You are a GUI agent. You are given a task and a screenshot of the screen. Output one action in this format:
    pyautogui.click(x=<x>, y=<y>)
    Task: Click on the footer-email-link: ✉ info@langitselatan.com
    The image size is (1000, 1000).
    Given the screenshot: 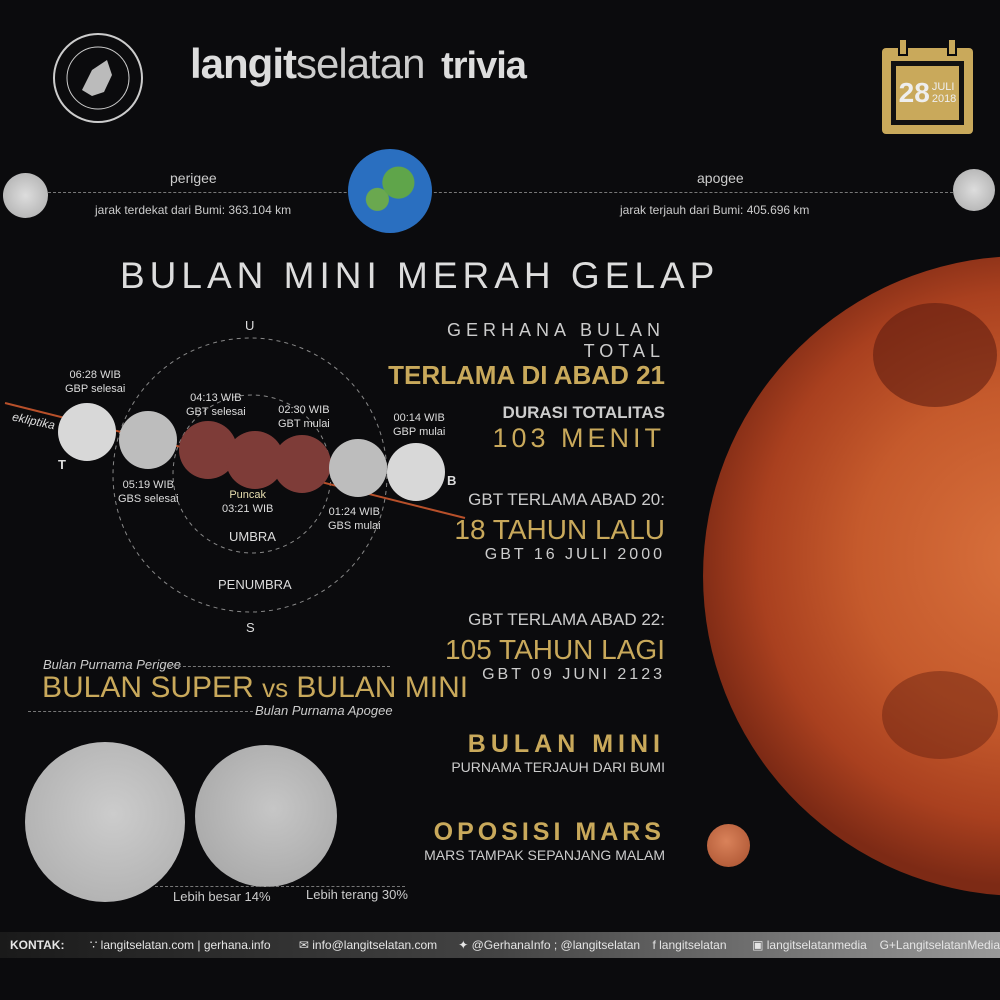 What is the action you would take?
    pyautogui.click(x=368, y=945)
    